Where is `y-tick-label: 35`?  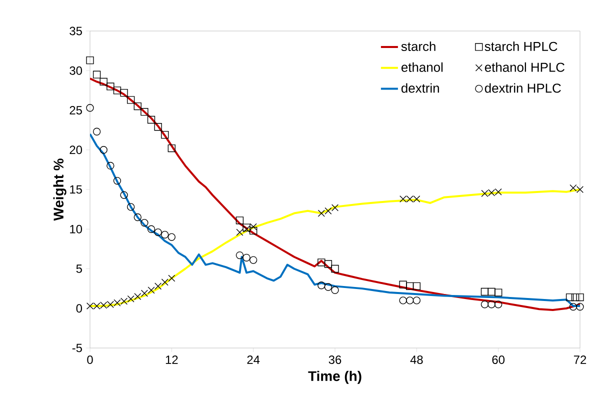
y-tick-label: 35 is located at coordinates (76, 31).